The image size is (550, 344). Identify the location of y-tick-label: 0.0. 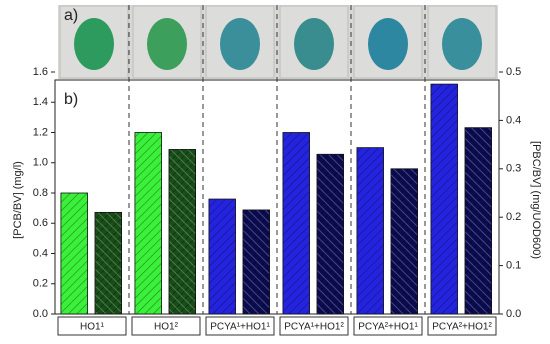
(40, 314).